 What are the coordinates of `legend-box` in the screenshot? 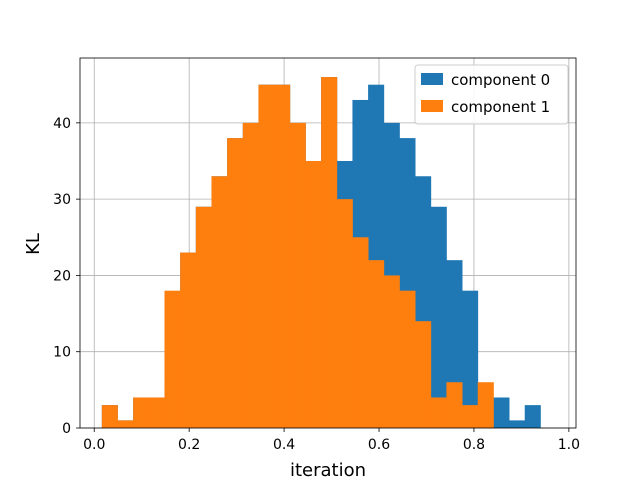 It's located at (491, 94).